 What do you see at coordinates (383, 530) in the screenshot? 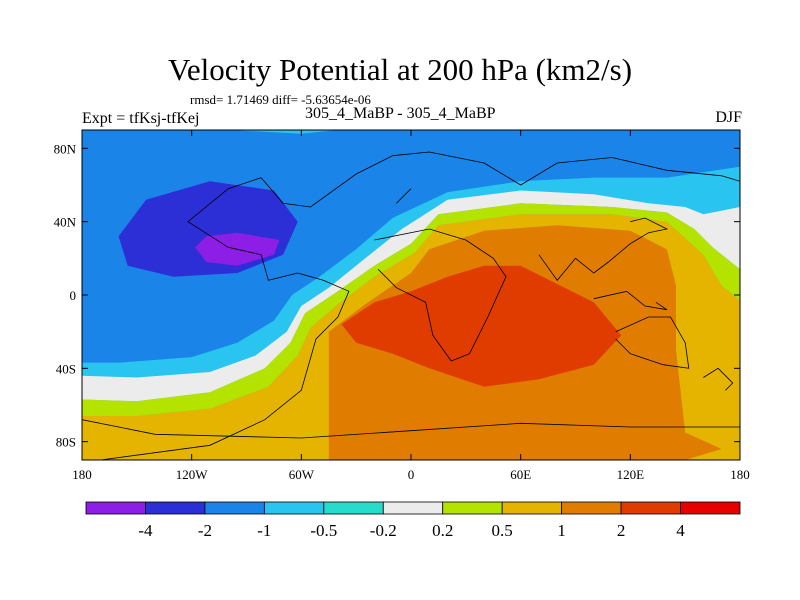
I see `colorbar-tick-label: -0.2` at bounding box center [383, 530].